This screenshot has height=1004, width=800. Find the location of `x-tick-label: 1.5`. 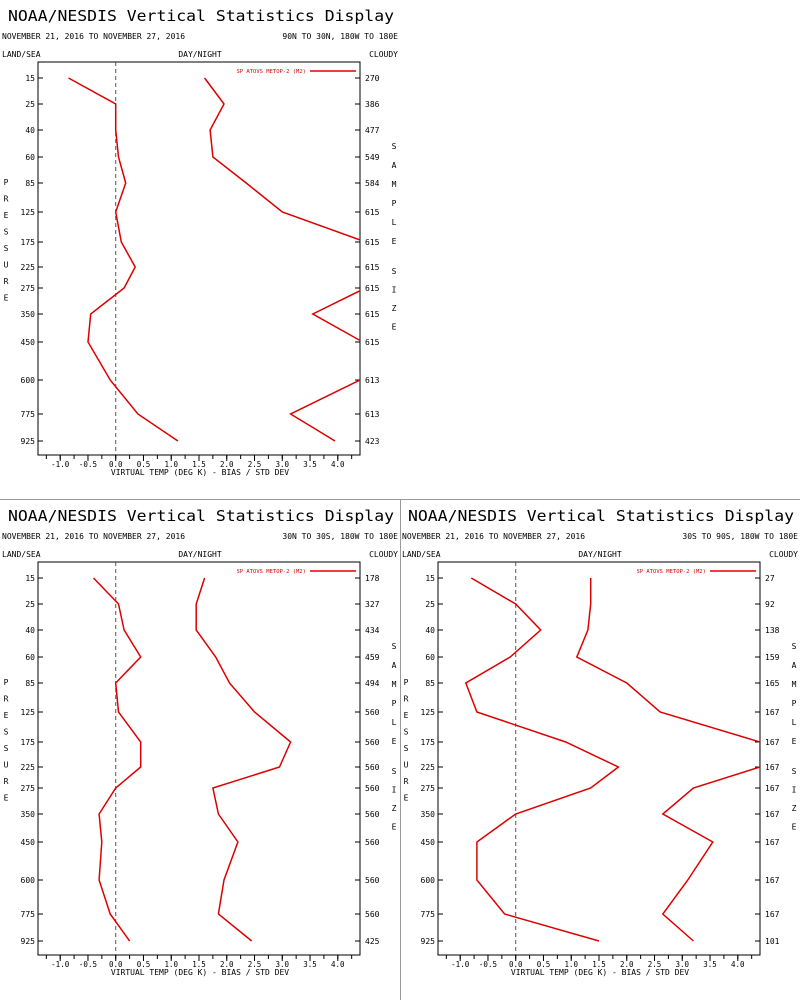

x-tick-label: 1.5 is located at coordinates (199, 464).